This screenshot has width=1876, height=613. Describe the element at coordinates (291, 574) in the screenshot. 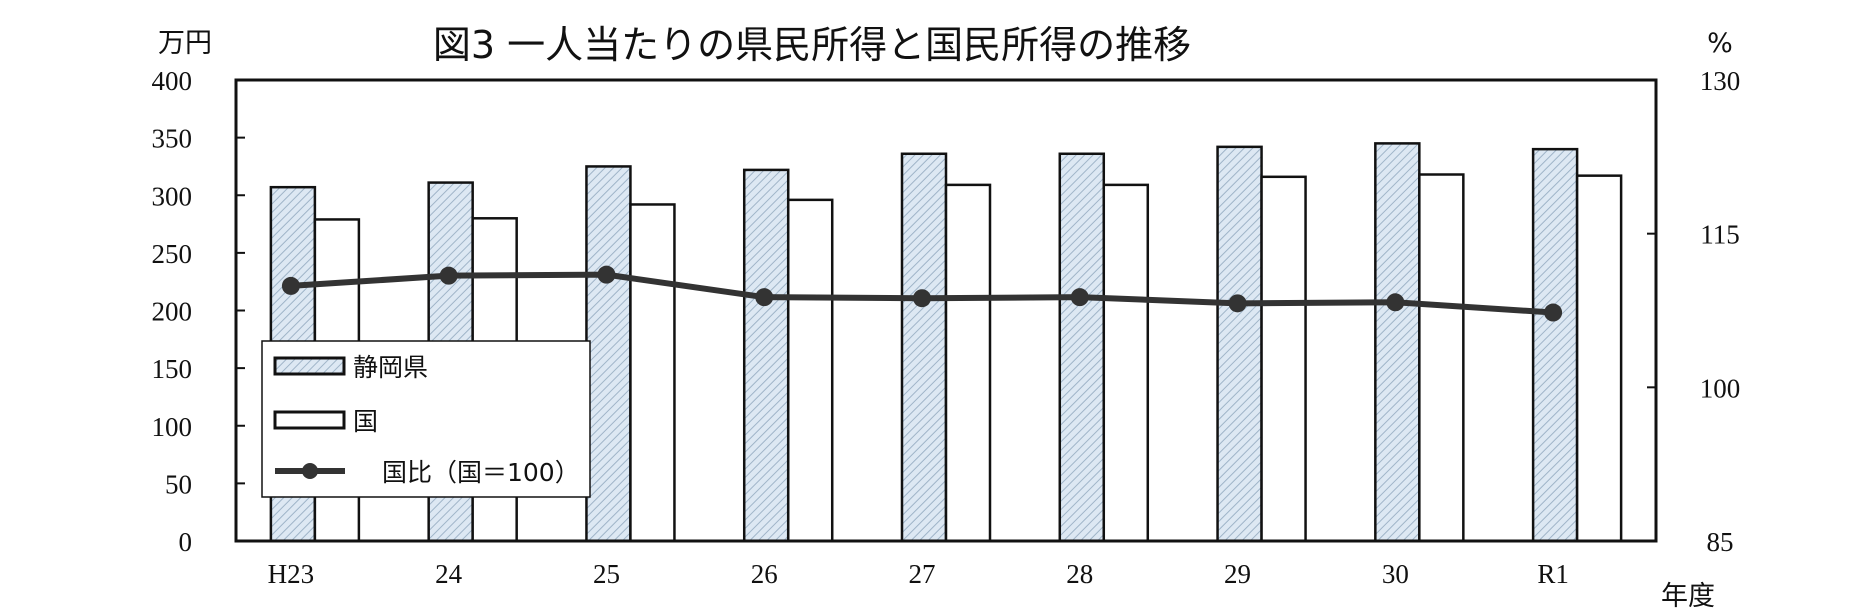

I see `x-tick-label: H23` at that location.